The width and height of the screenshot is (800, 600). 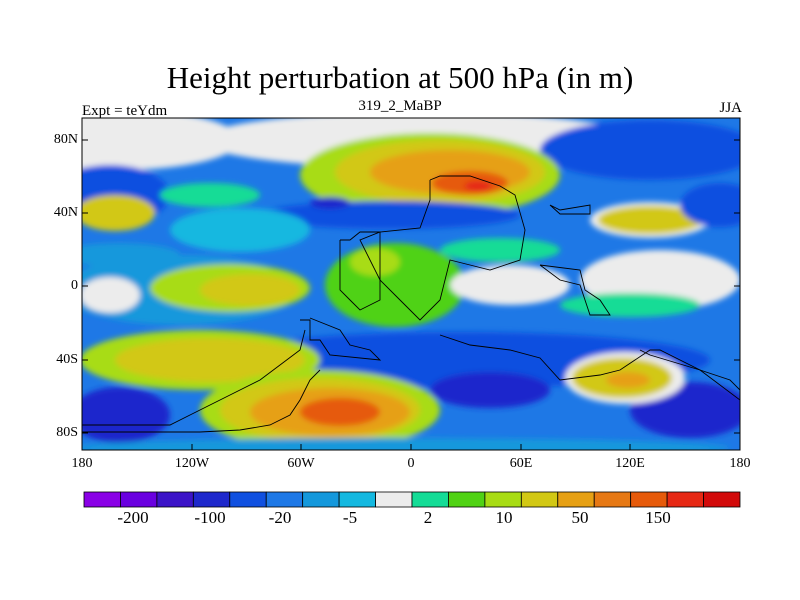 What do you see at coordinates (67, 432) in the screenshot?
I see `lat-tick-label: 80S` at bounding box center [67, 432].